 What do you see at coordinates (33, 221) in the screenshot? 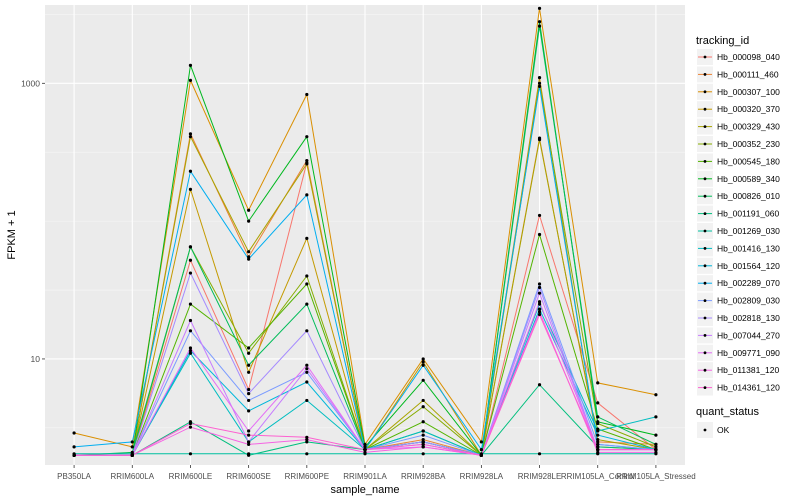
I see `y-axis: 10 1000` at bounding box center [33, 221].